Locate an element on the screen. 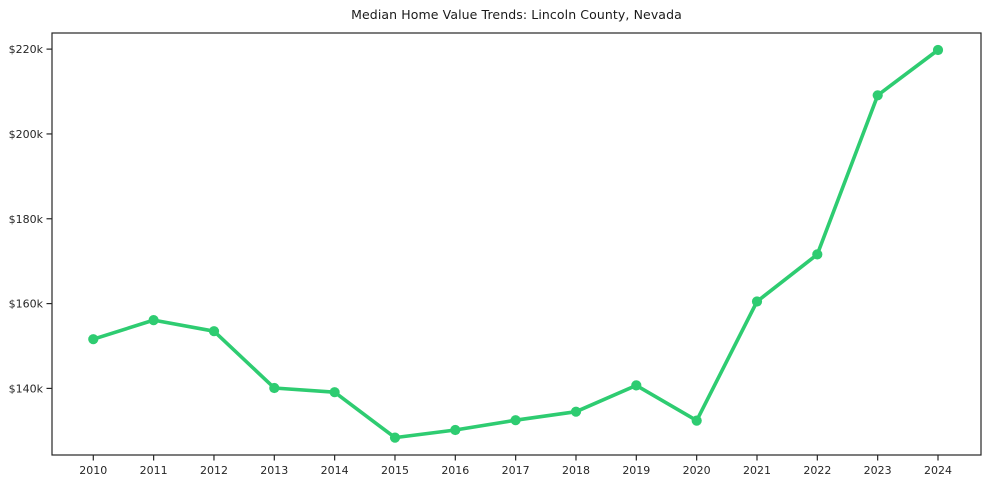 The height and width of the screenshot is (490, 989). y-tick-label: $220k is located at coordinates (26, 49).